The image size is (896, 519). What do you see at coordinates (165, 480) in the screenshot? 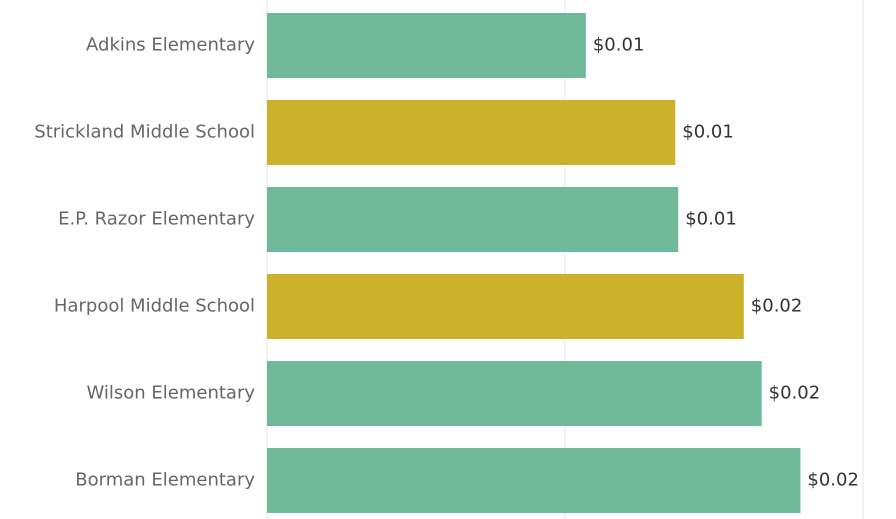
I see `category-label: Borman Elementary` at bounding box center [165, 480].